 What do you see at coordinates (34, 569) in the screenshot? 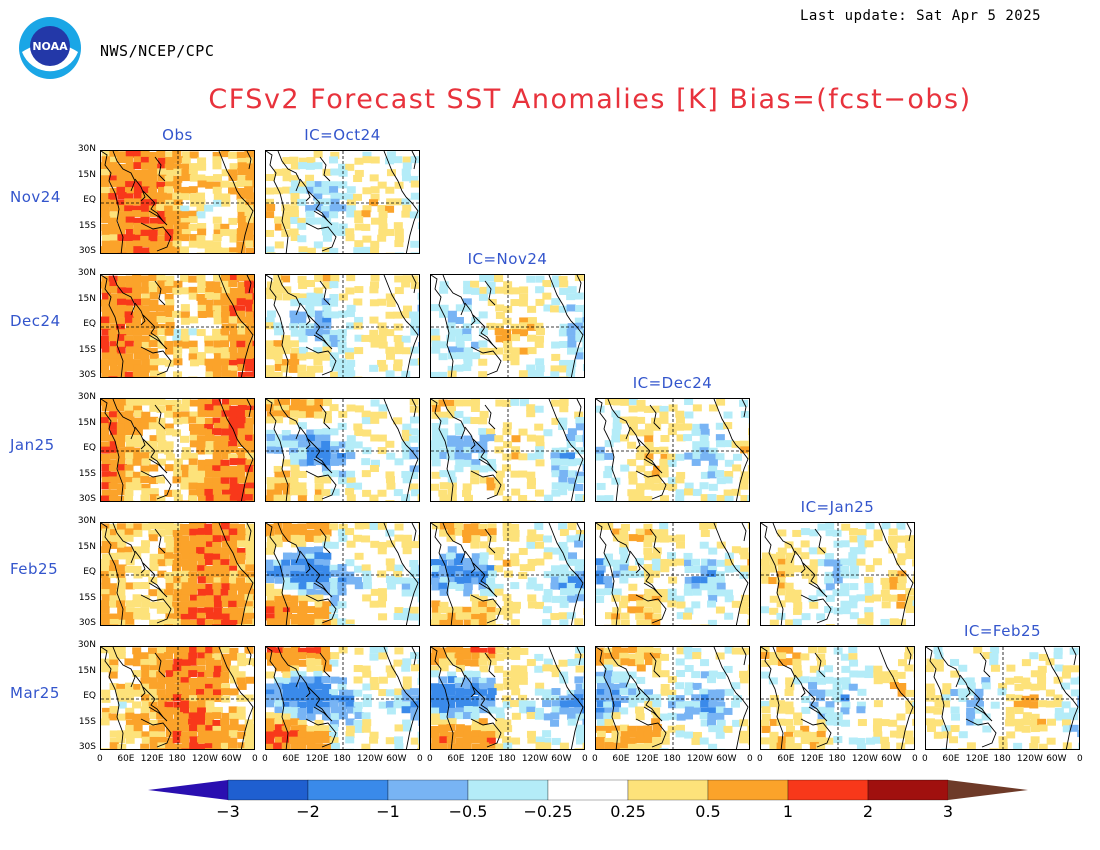
I see `row-label-feb25: Feb25` at bounding box center [34, 569].